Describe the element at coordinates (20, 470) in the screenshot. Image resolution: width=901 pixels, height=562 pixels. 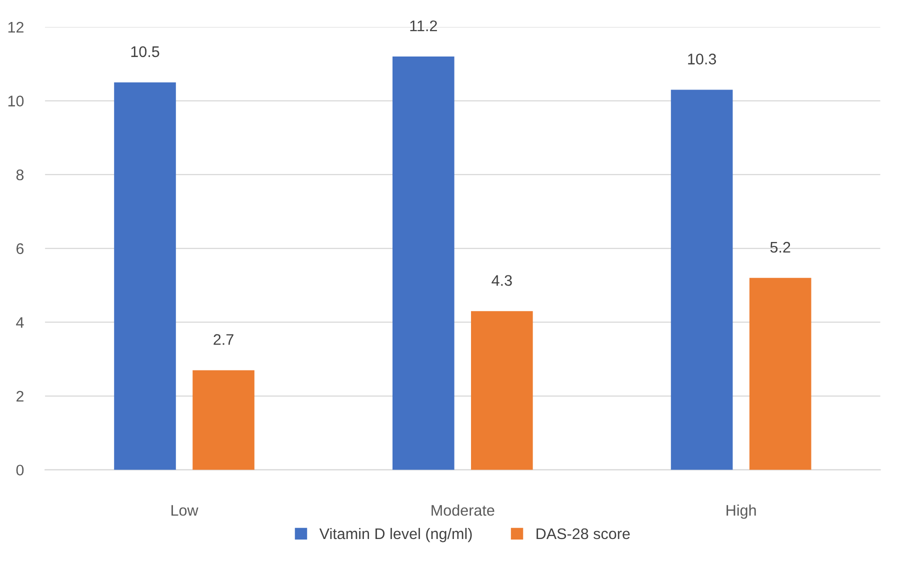
I see `y-tick-label: 0` at that location.